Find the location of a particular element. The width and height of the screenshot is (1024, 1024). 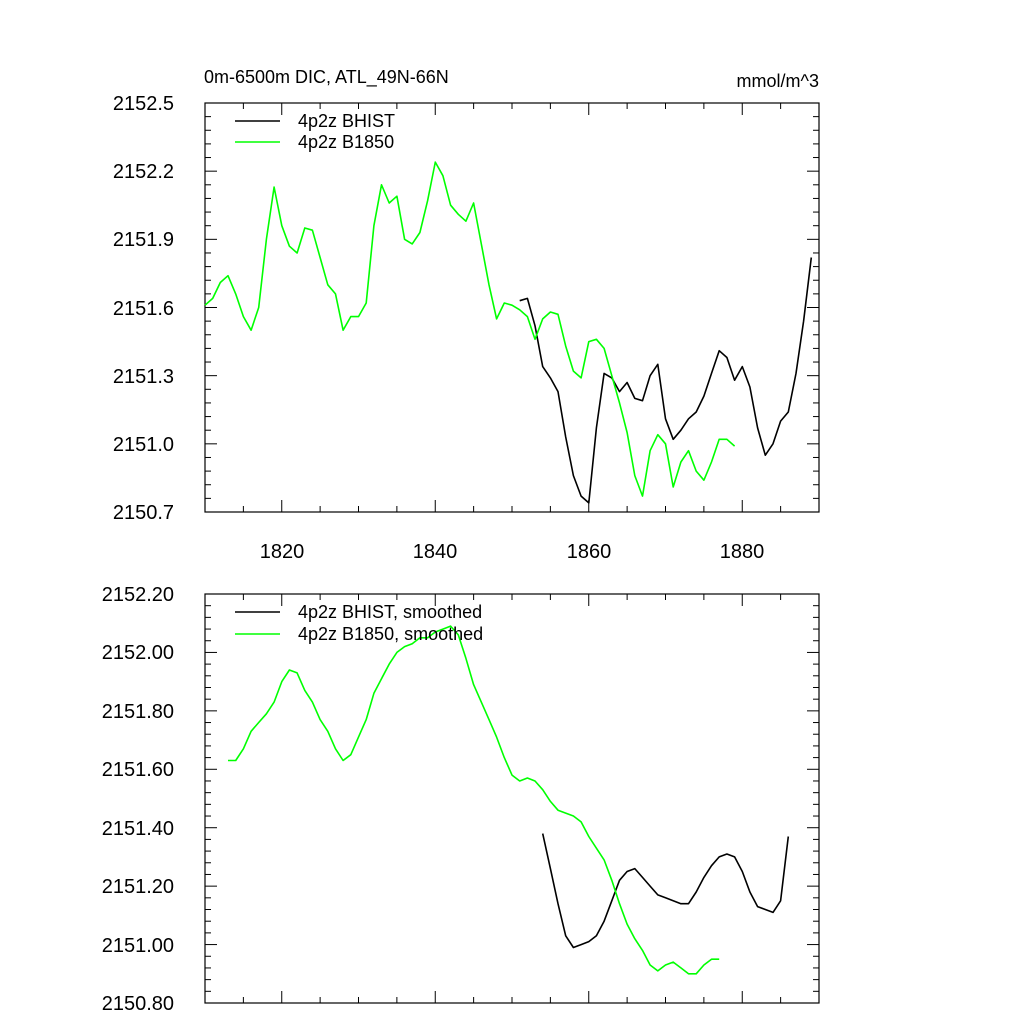

y-tick-label: 2151.3 is located at coordinates (143, 377).